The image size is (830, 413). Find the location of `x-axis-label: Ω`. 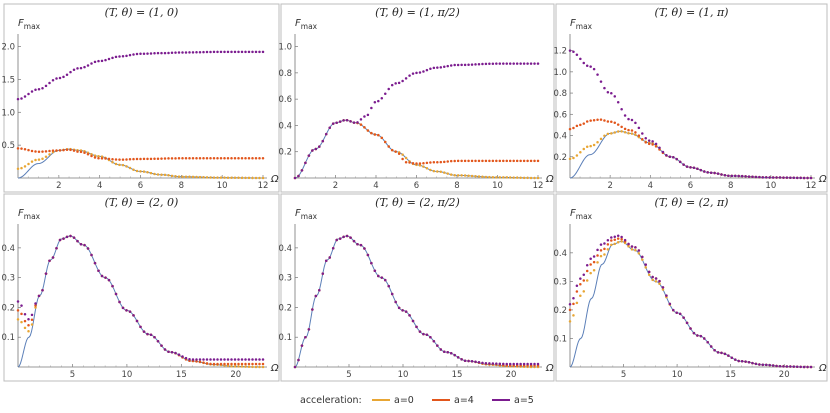

x-axis-label: Ω is located at coordinates (549, 179).